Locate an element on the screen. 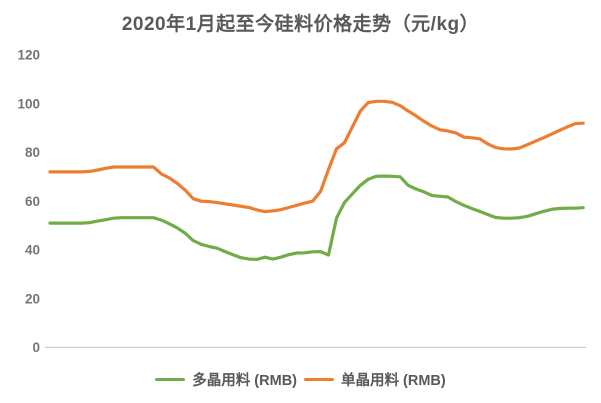 The image size is (601, 403). y-axis-tick-labels: 120 100 80 60 40 20 0 is located at coordinates (28, 201).